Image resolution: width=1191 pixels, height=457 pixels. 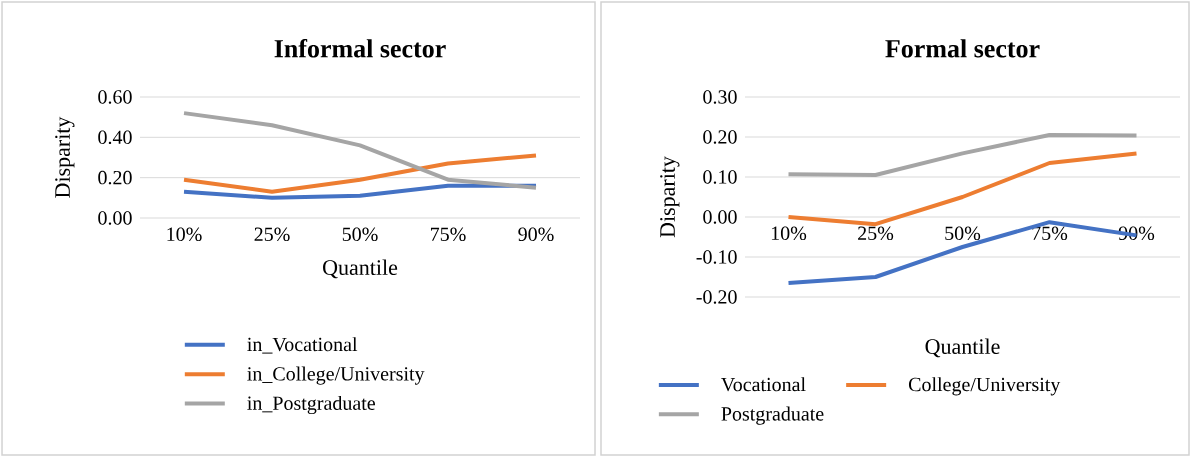 What do you see at coordinates (311, 405) in the screenshot?
I see `legend-label: in_Postgraduate` at bounding box center [311, 405].